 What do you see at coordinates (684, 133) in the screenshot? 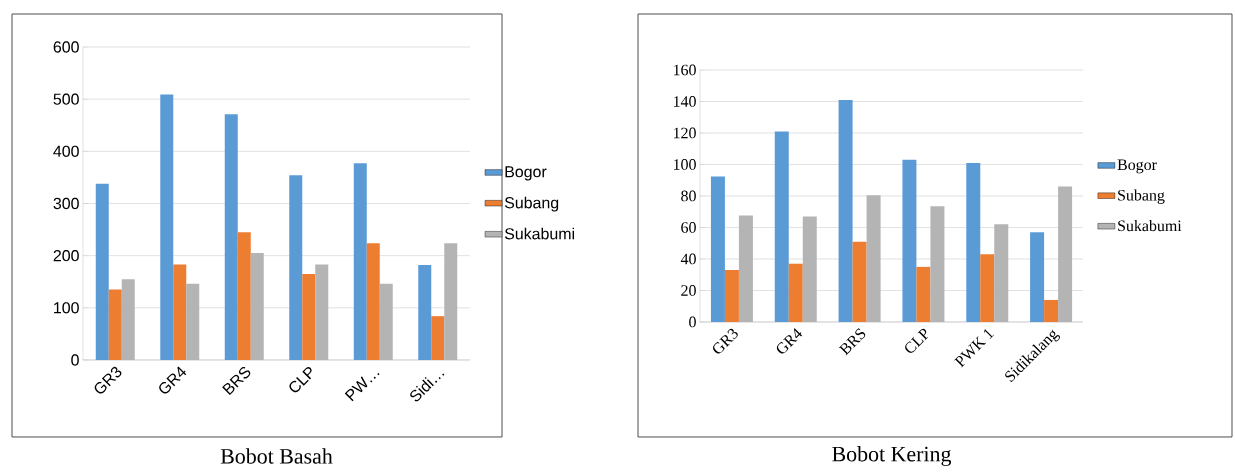
I see `y-tick-label: 120` at bounding box center [684, 133].